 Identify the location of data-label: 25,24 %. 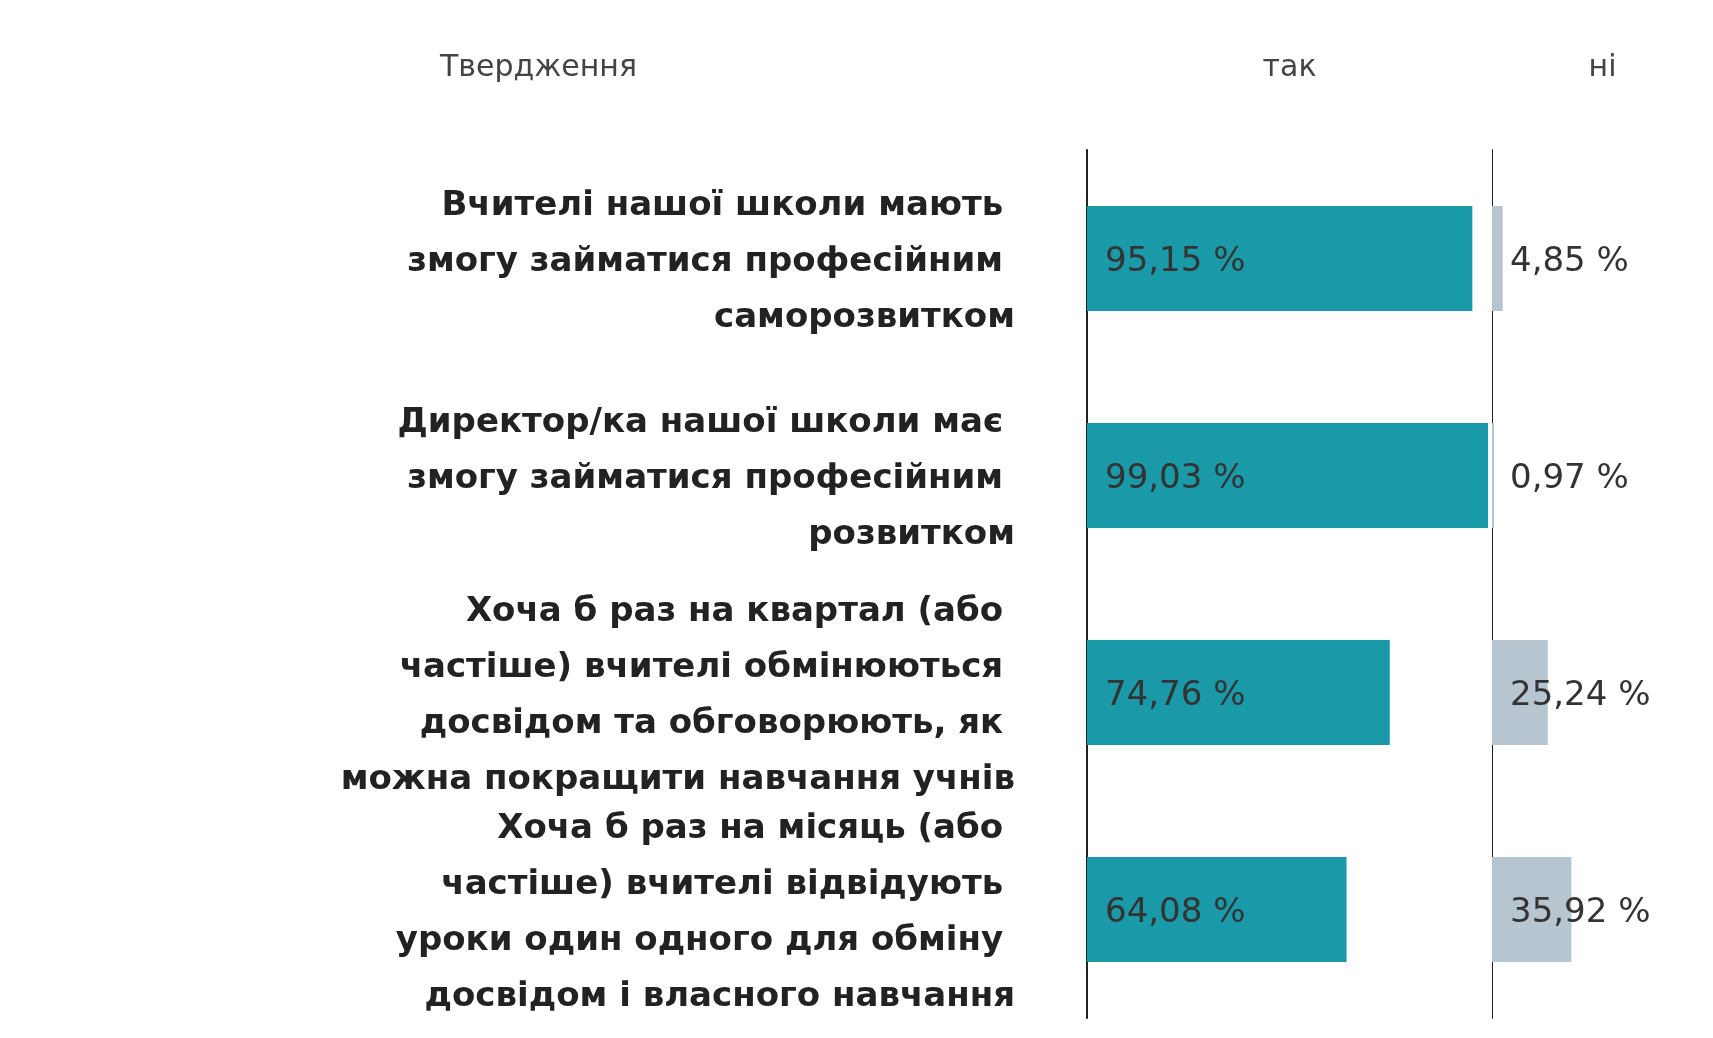
(1580, 692).